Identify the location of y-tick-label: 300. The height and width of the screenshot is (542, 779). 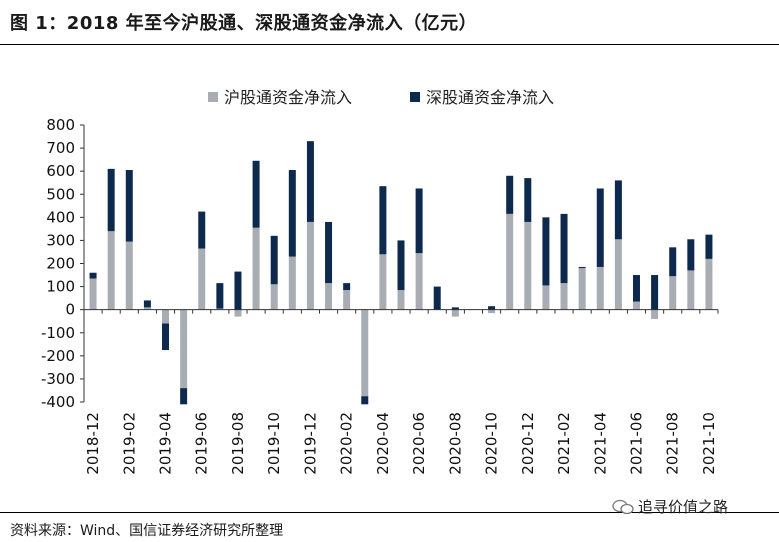
(60, 240).